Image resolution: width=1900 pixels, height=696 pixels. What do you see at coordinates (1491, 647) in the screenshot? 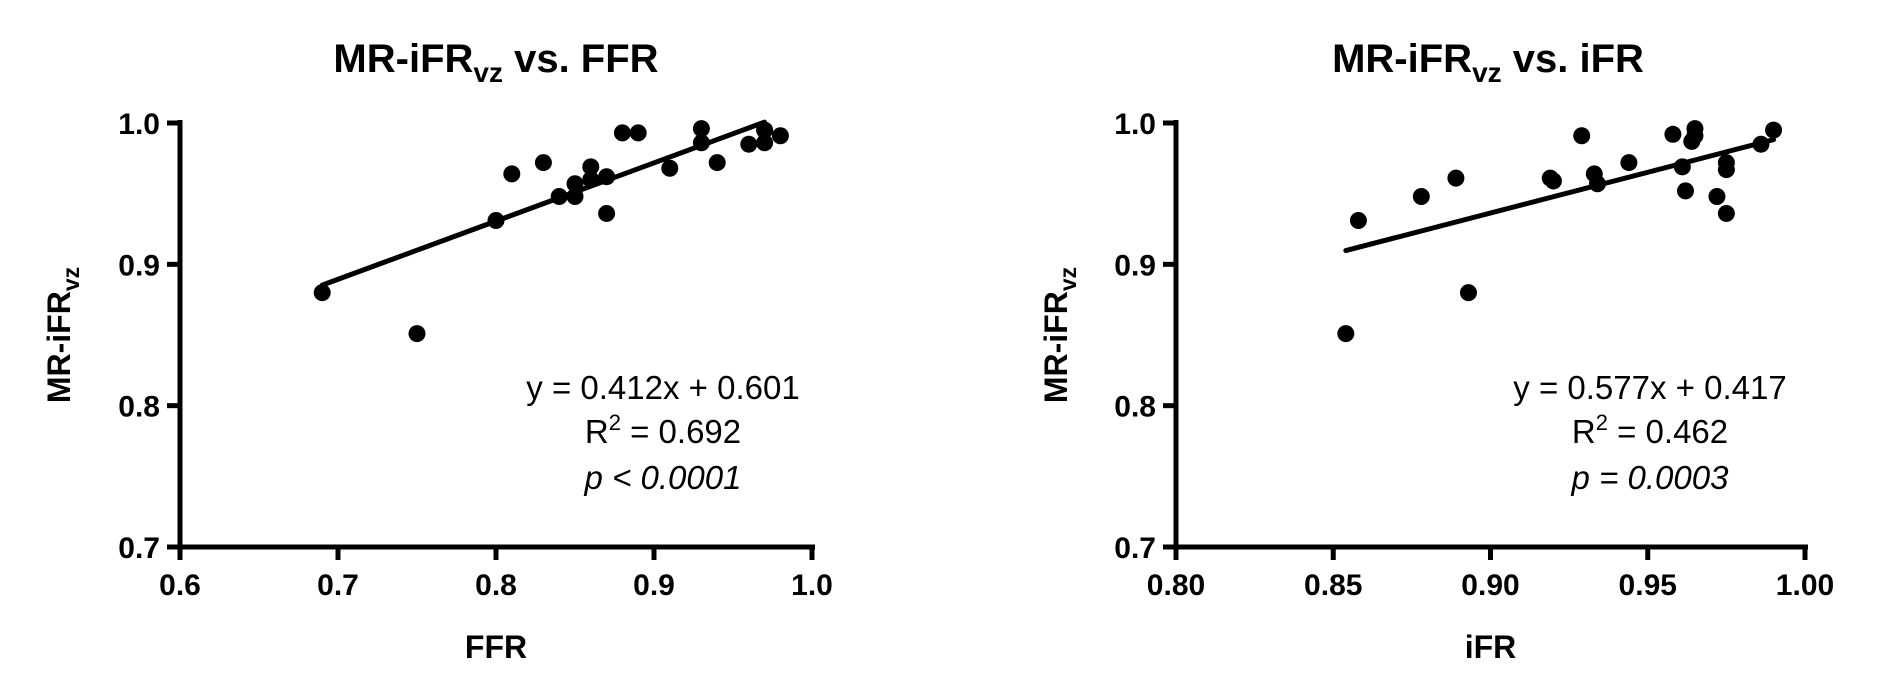
I see `x-axis-label: iFR` at bounding box center [1491, 647].